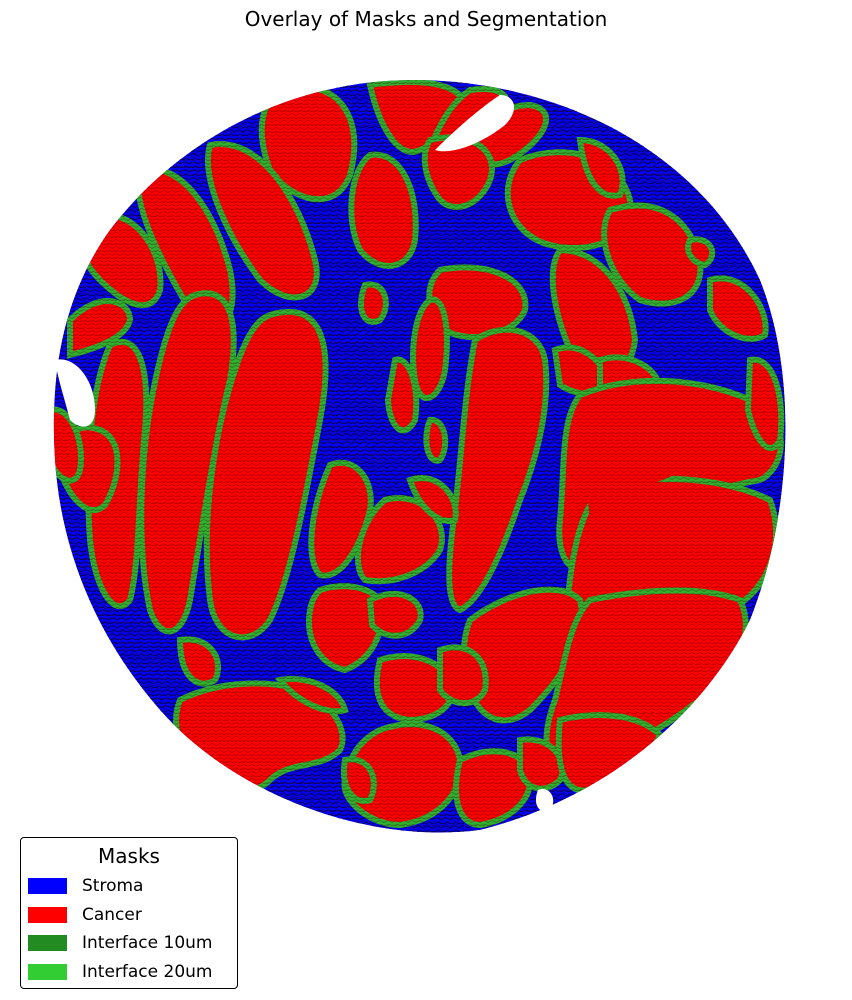 Image resolution: width=852 pixels, height=1000 pixels. I want to click on legend-swatch-cancer, so click(47, 914).